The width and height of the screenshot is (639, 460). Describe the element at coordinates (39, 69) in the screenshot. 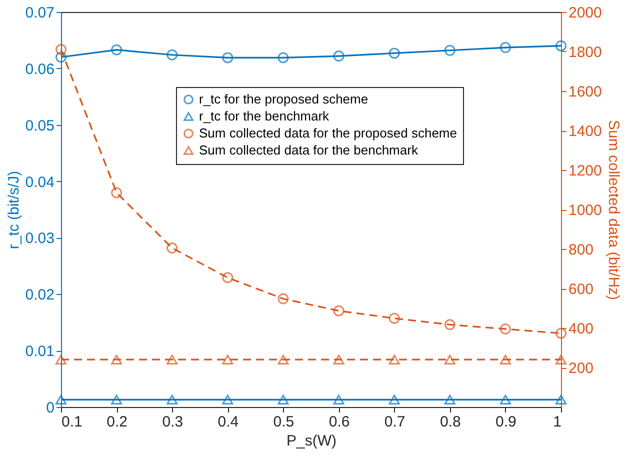

I see `y-tick-label: 0.06` at that location.